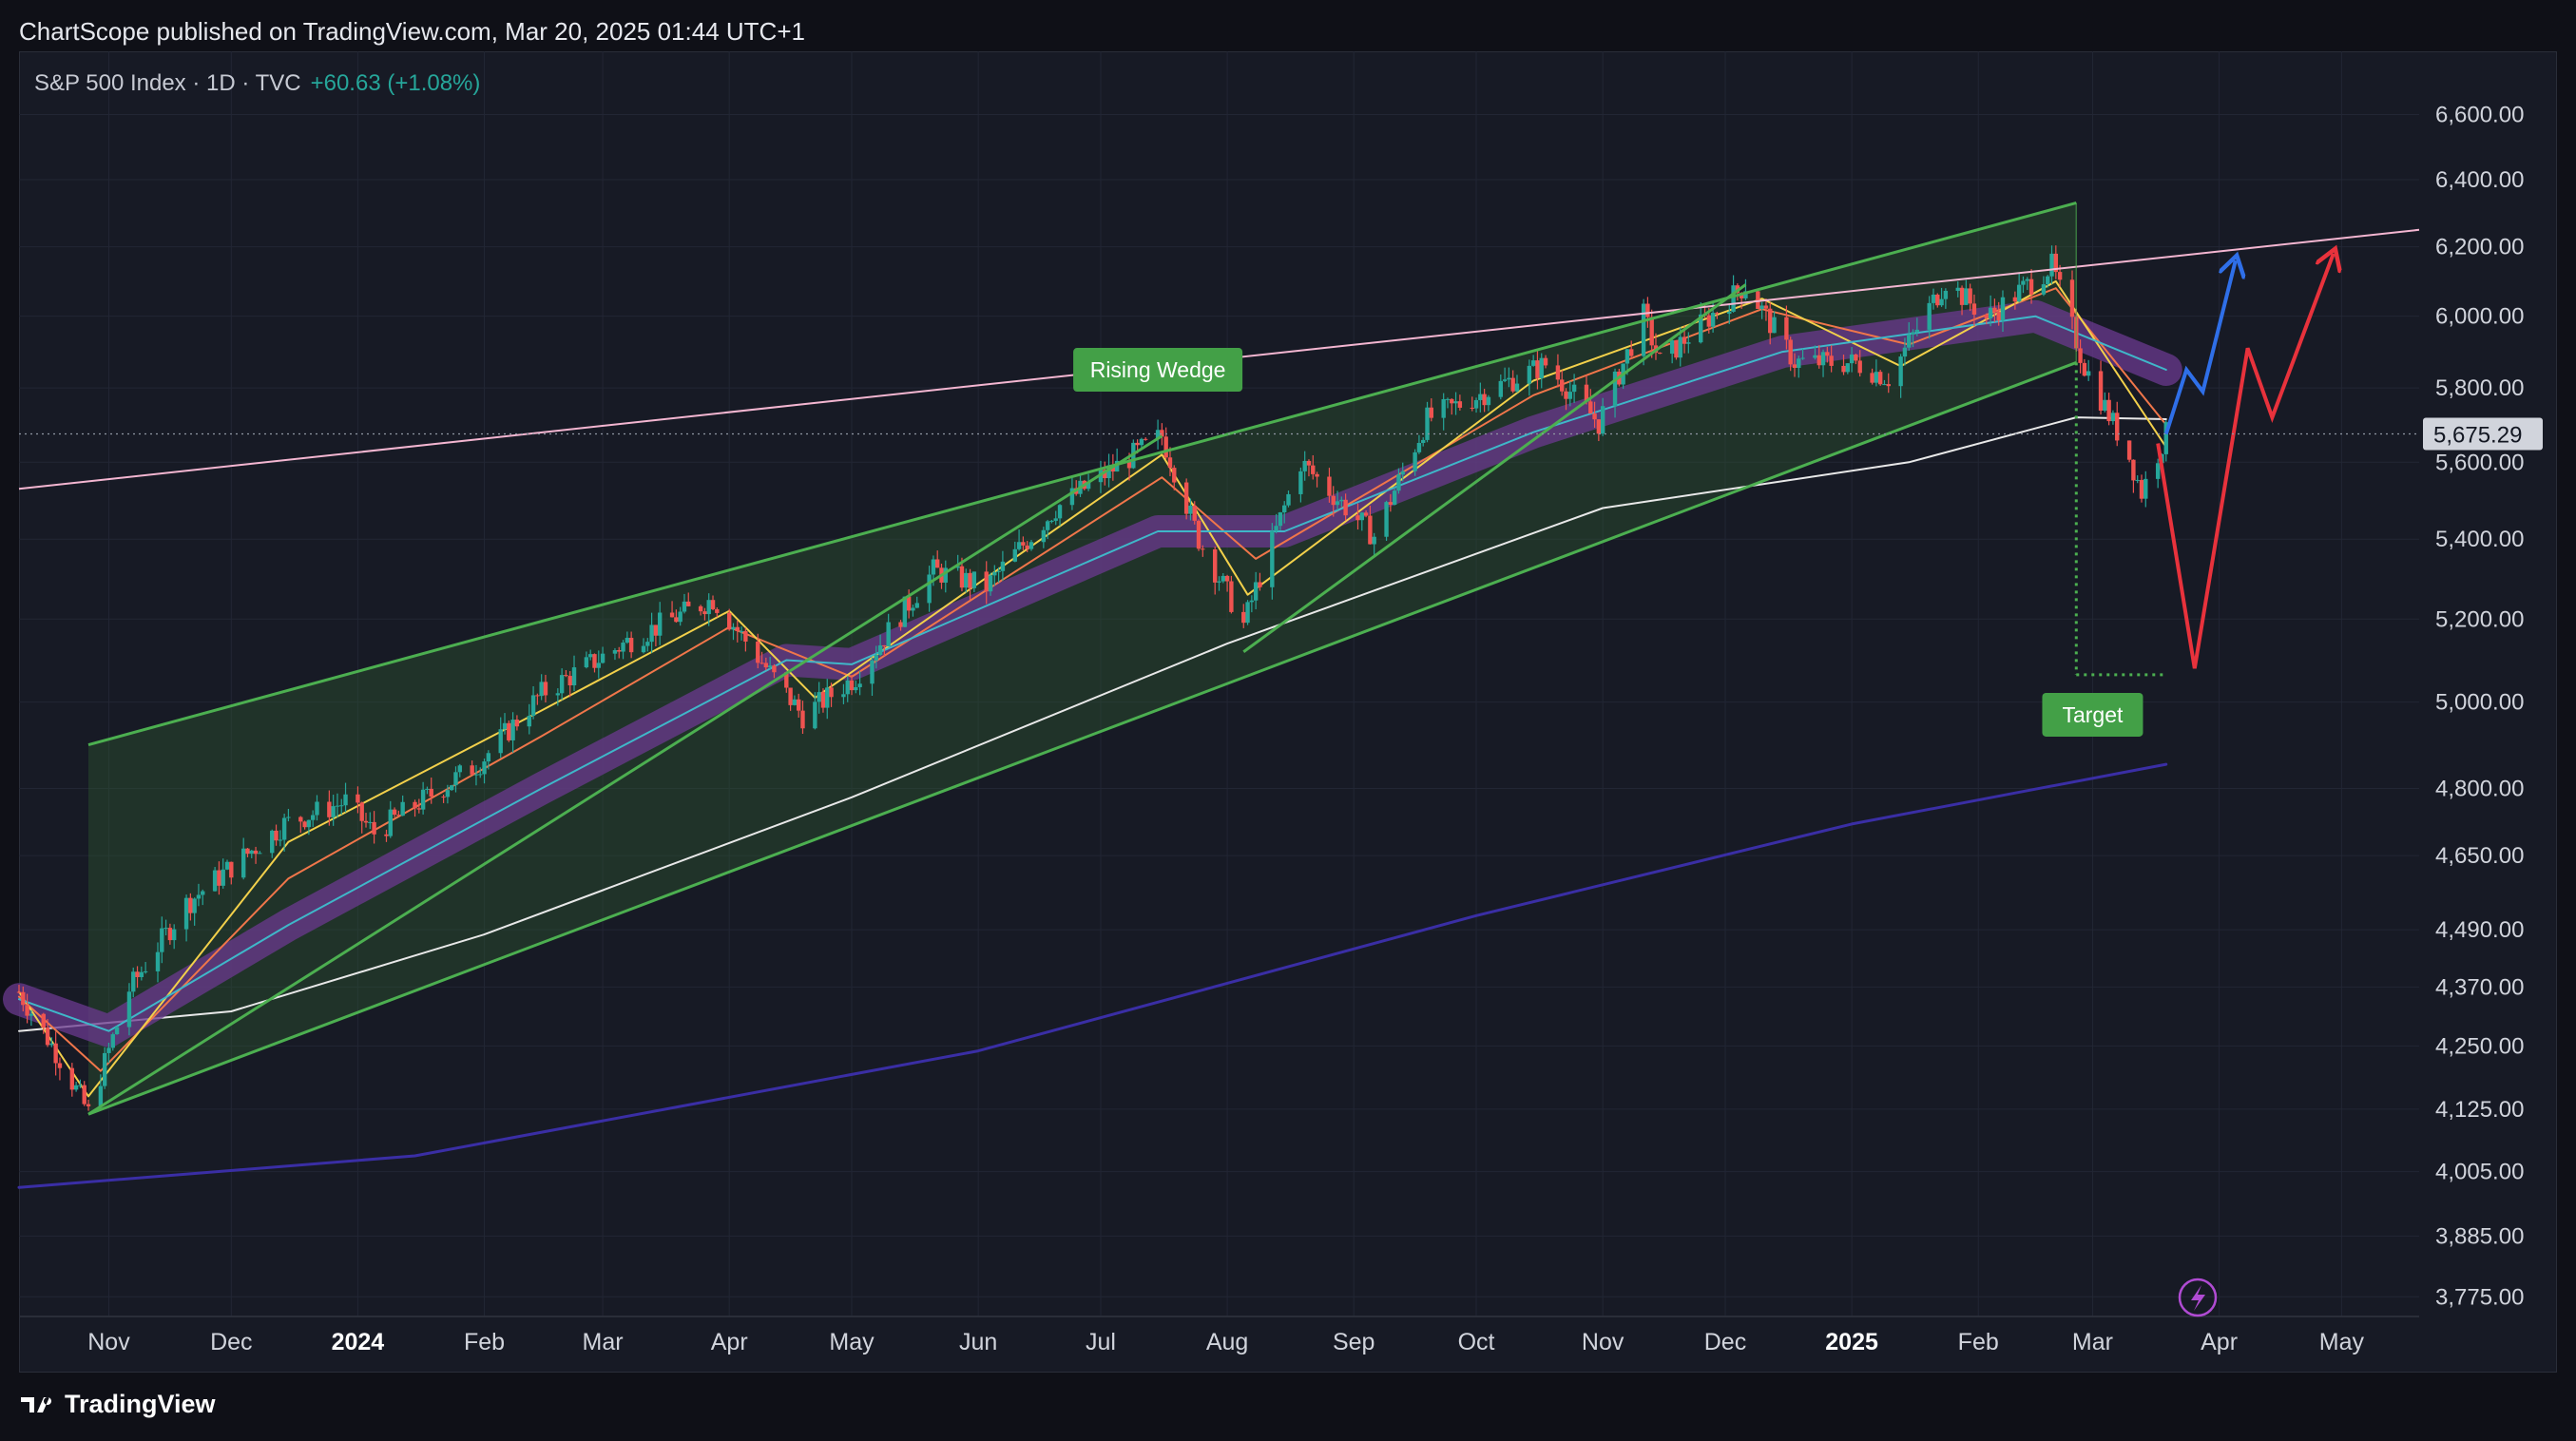 The width and height of the screenshot is (2576, 1441). I want to click on last-price-label: 5,675.29, so click(2478, 436).